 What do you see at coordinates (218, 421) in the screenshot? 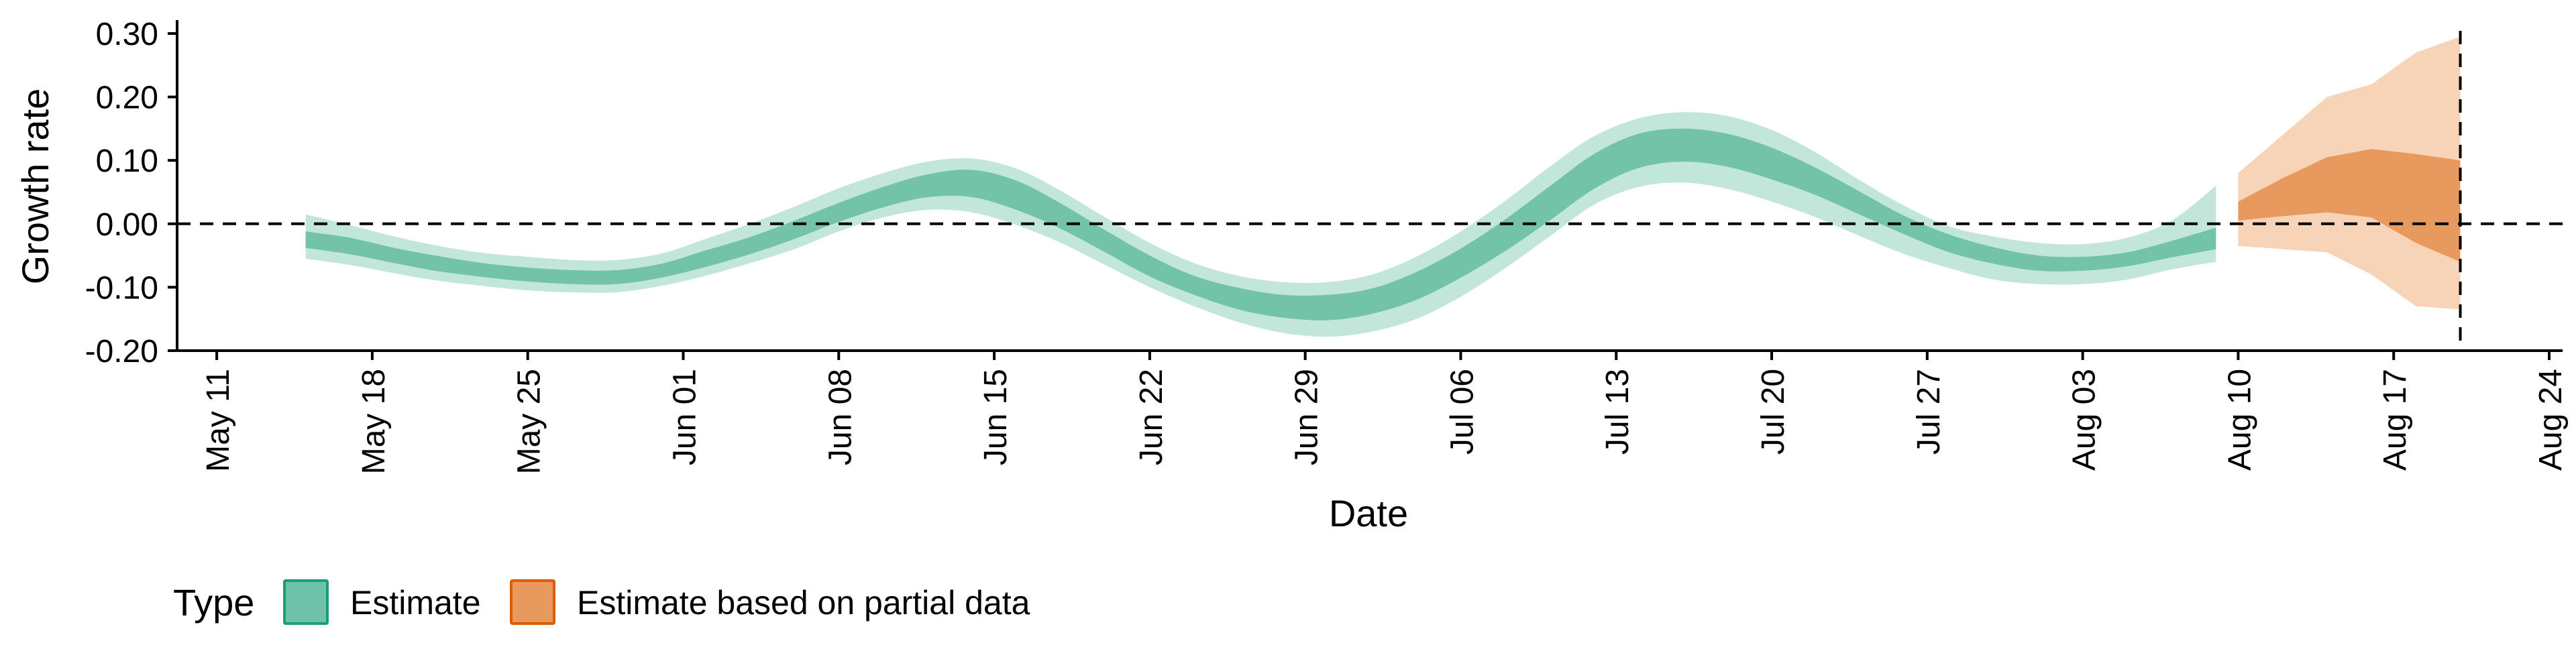
I see `x-tick-label: May 11` at bounding box center [218, 421].